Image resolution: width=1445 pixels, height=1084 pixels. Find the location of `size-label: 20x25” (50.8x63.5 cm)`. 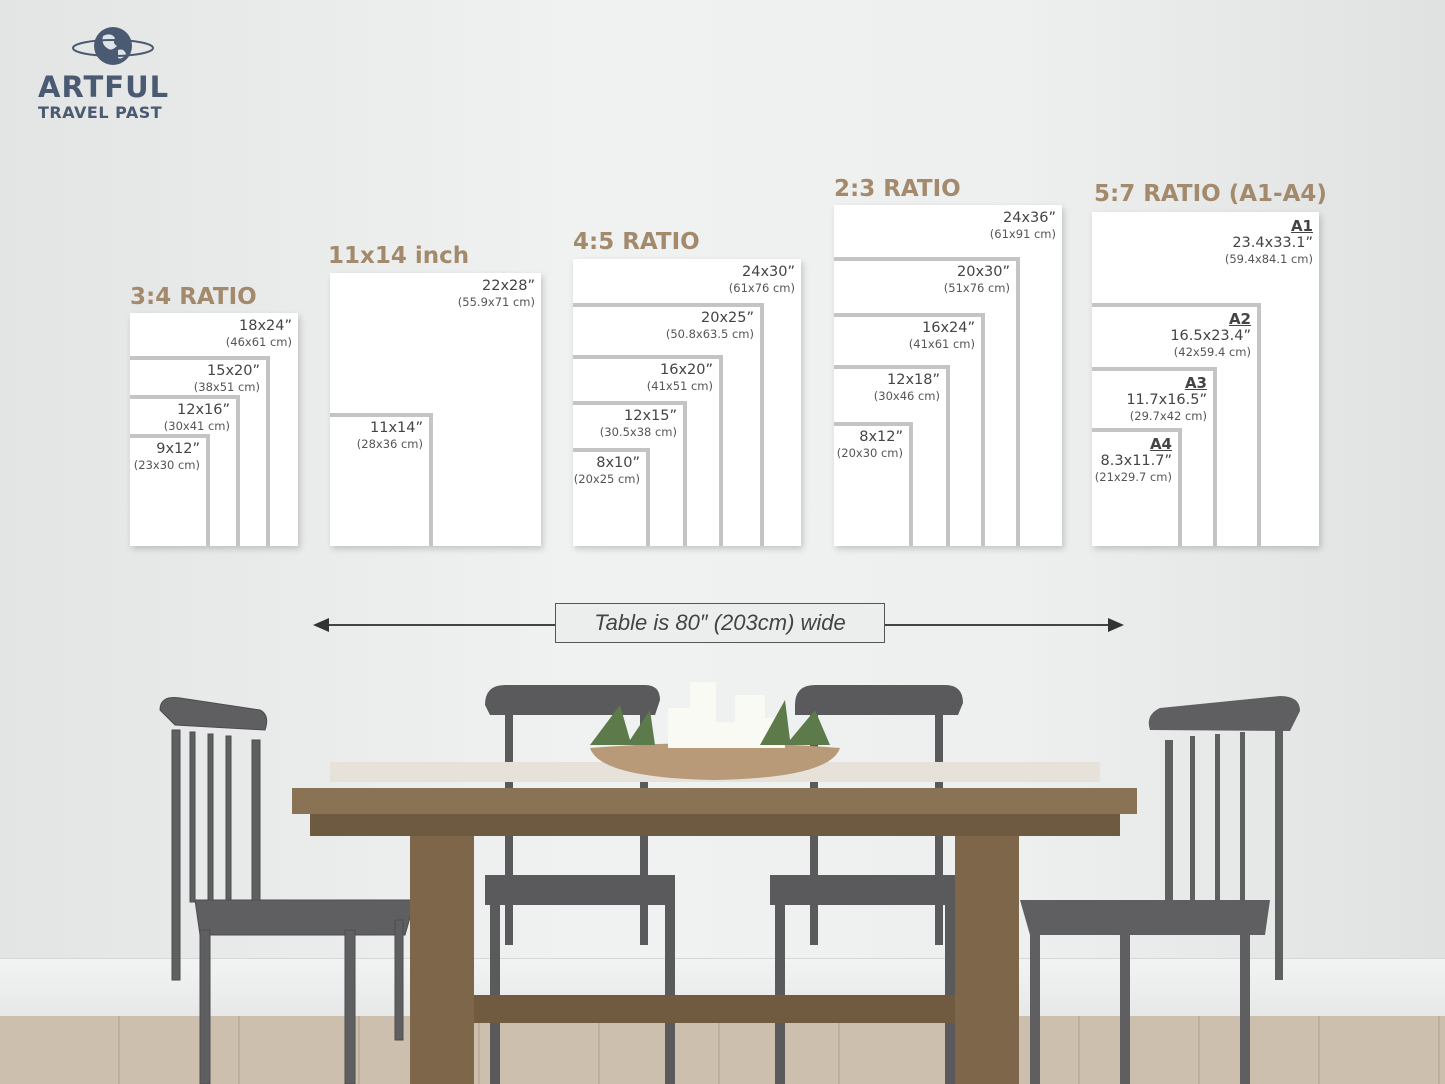

size-label: 20x25” (50.8x63.5 cm) is located at coordinates (710, 326).